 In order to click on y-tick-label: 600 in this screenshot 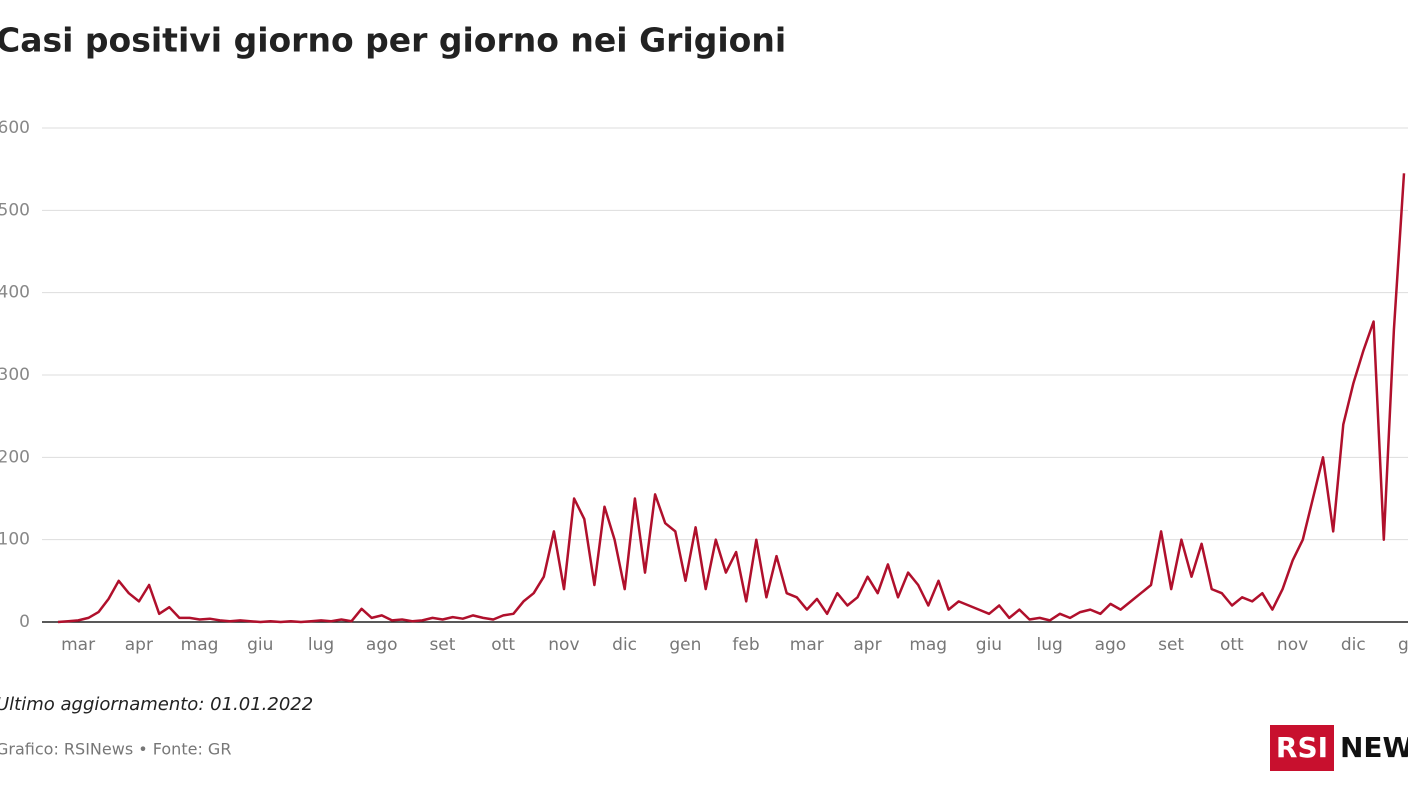, I will do `click(15, 128)`.